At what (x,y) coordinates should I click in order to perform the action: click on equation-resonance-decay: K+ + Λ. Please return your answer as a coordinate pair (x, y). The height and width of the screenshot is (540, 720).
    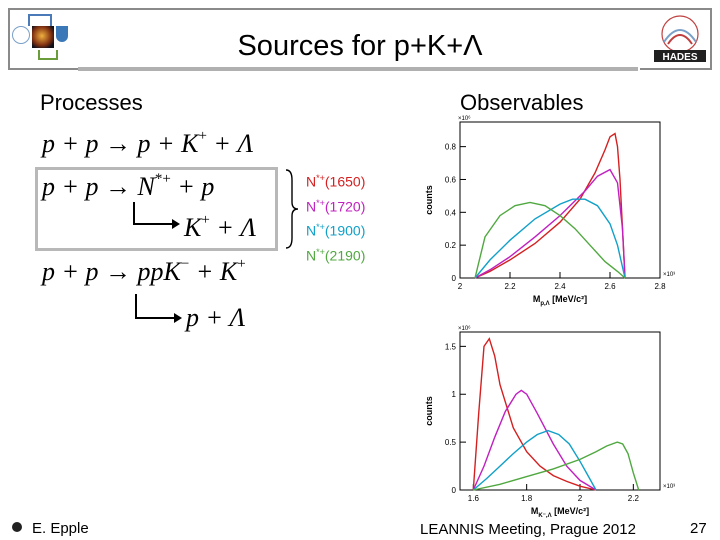
    Looking at the image, I should click on (220, 227).